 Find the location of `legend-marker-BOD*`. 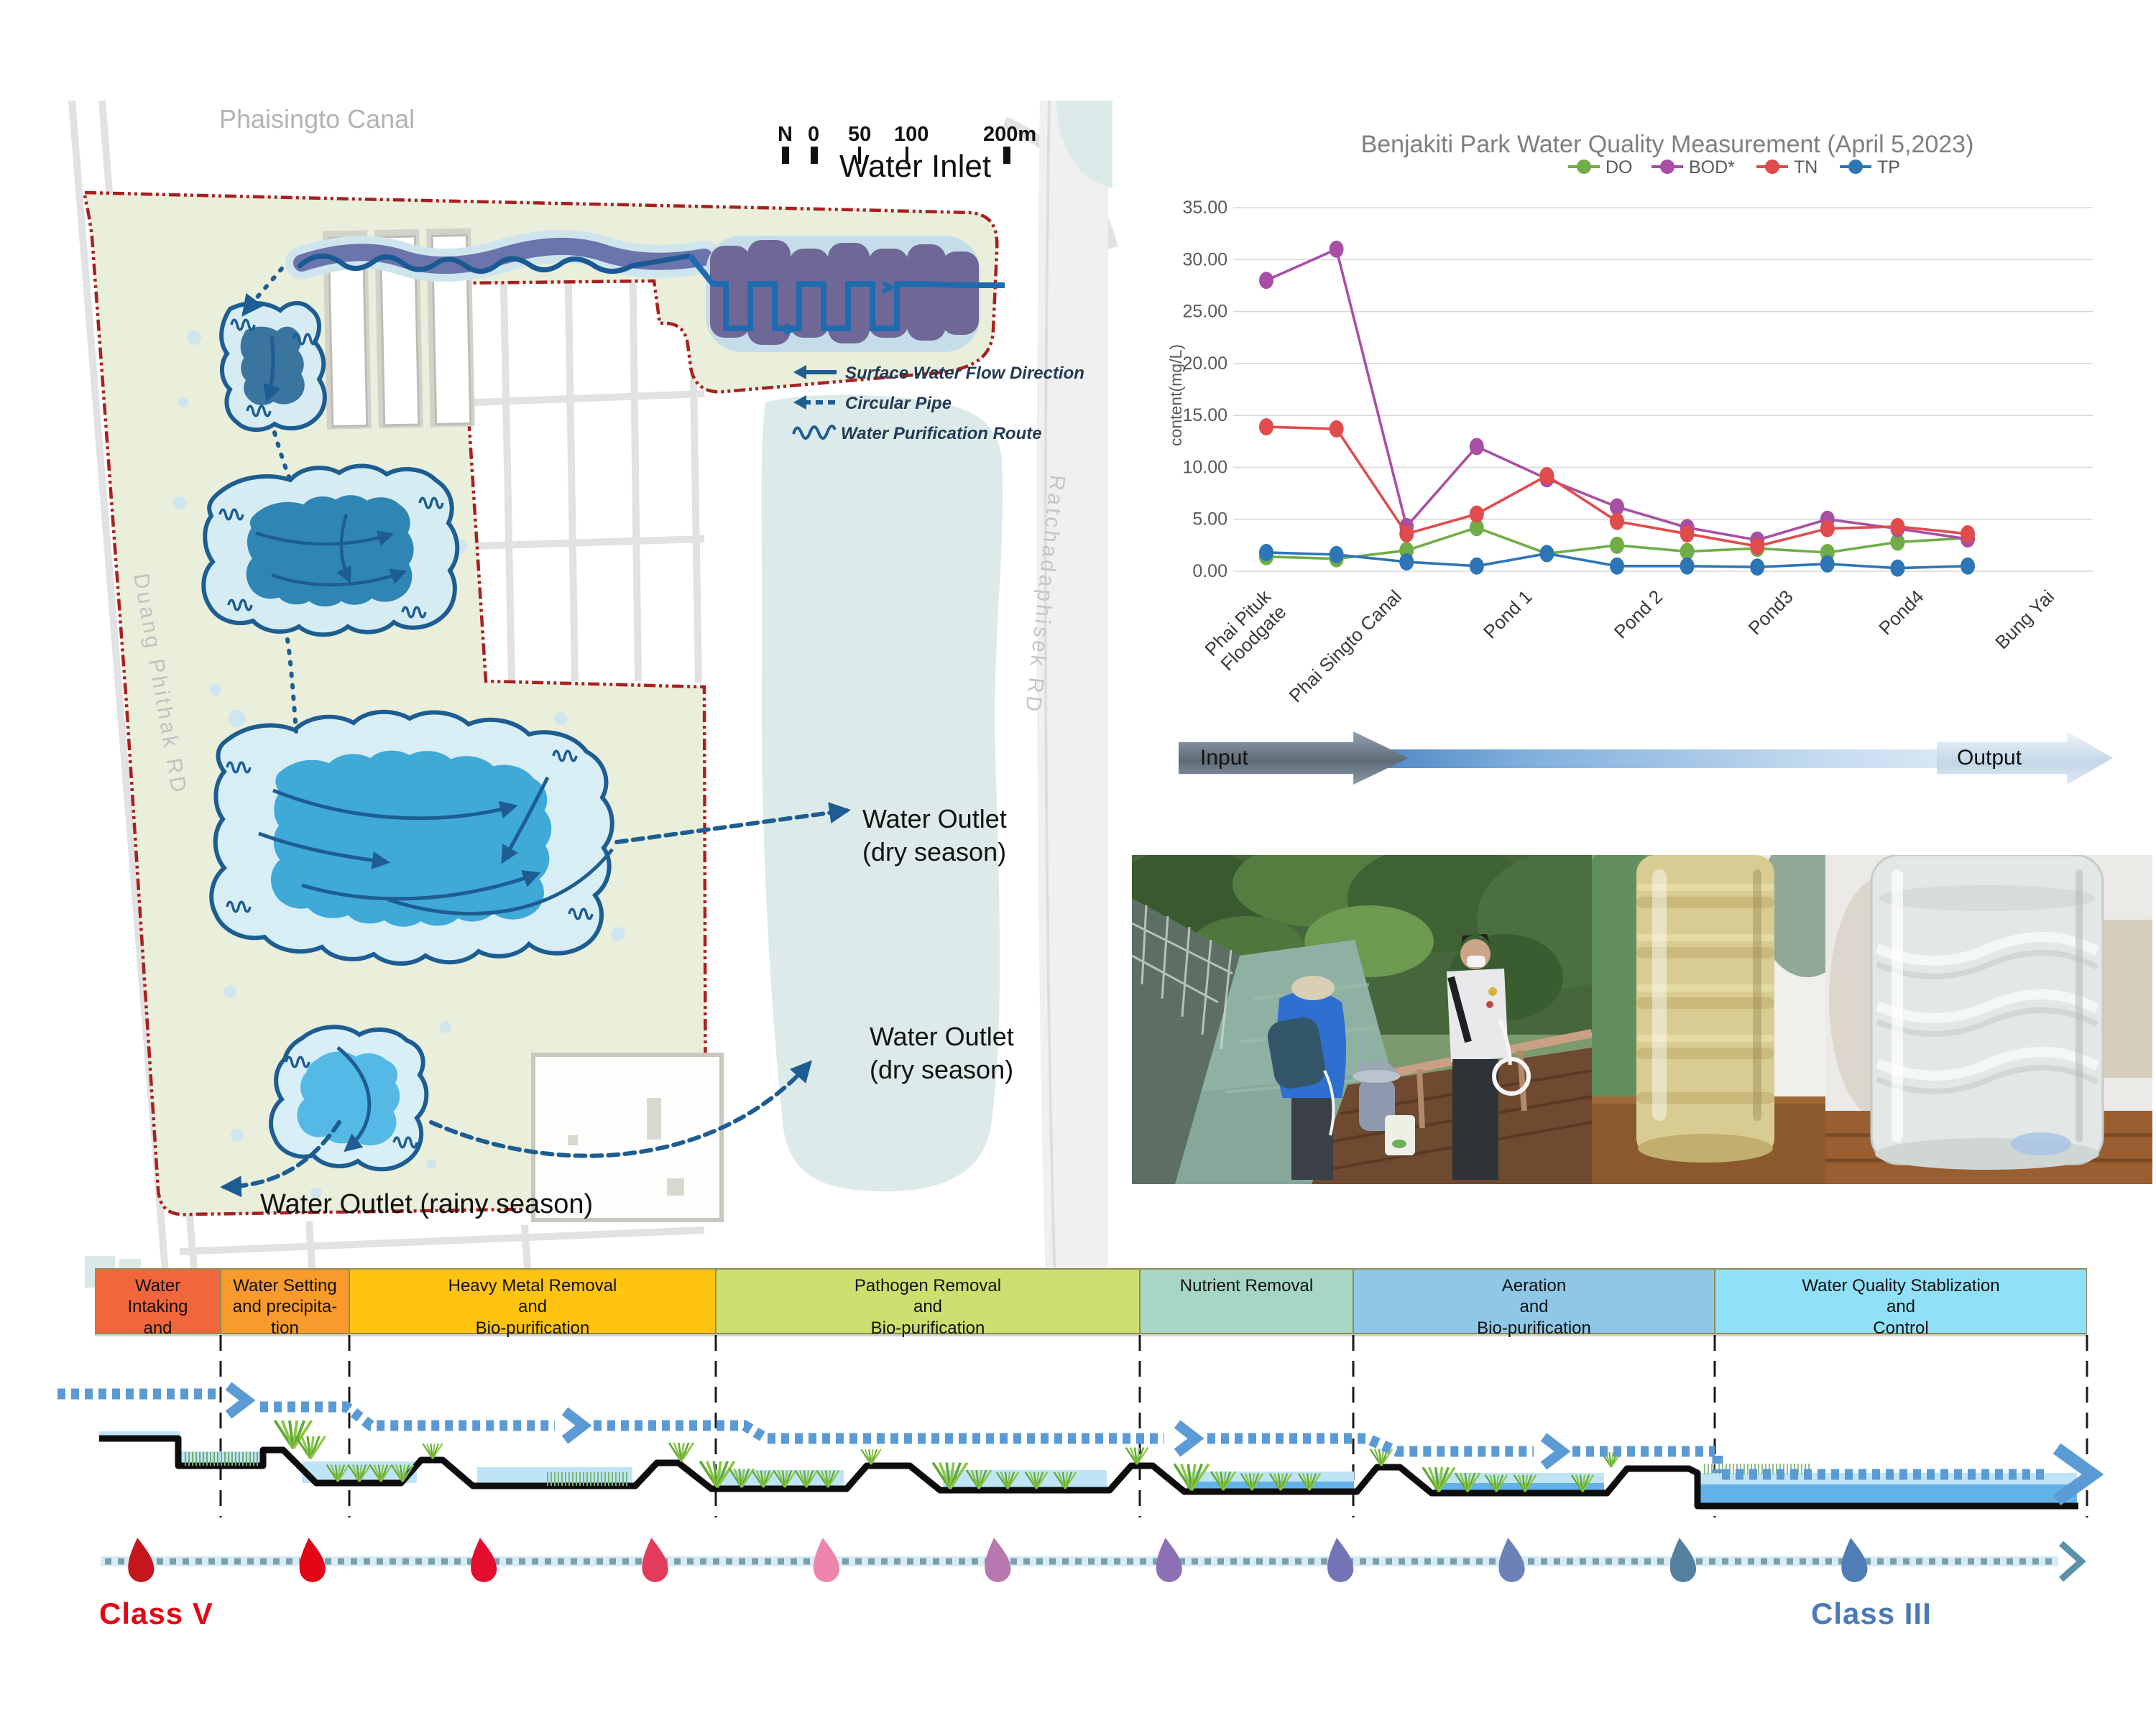

legend-marker-BOD* is located at coordinates (1667, 167).